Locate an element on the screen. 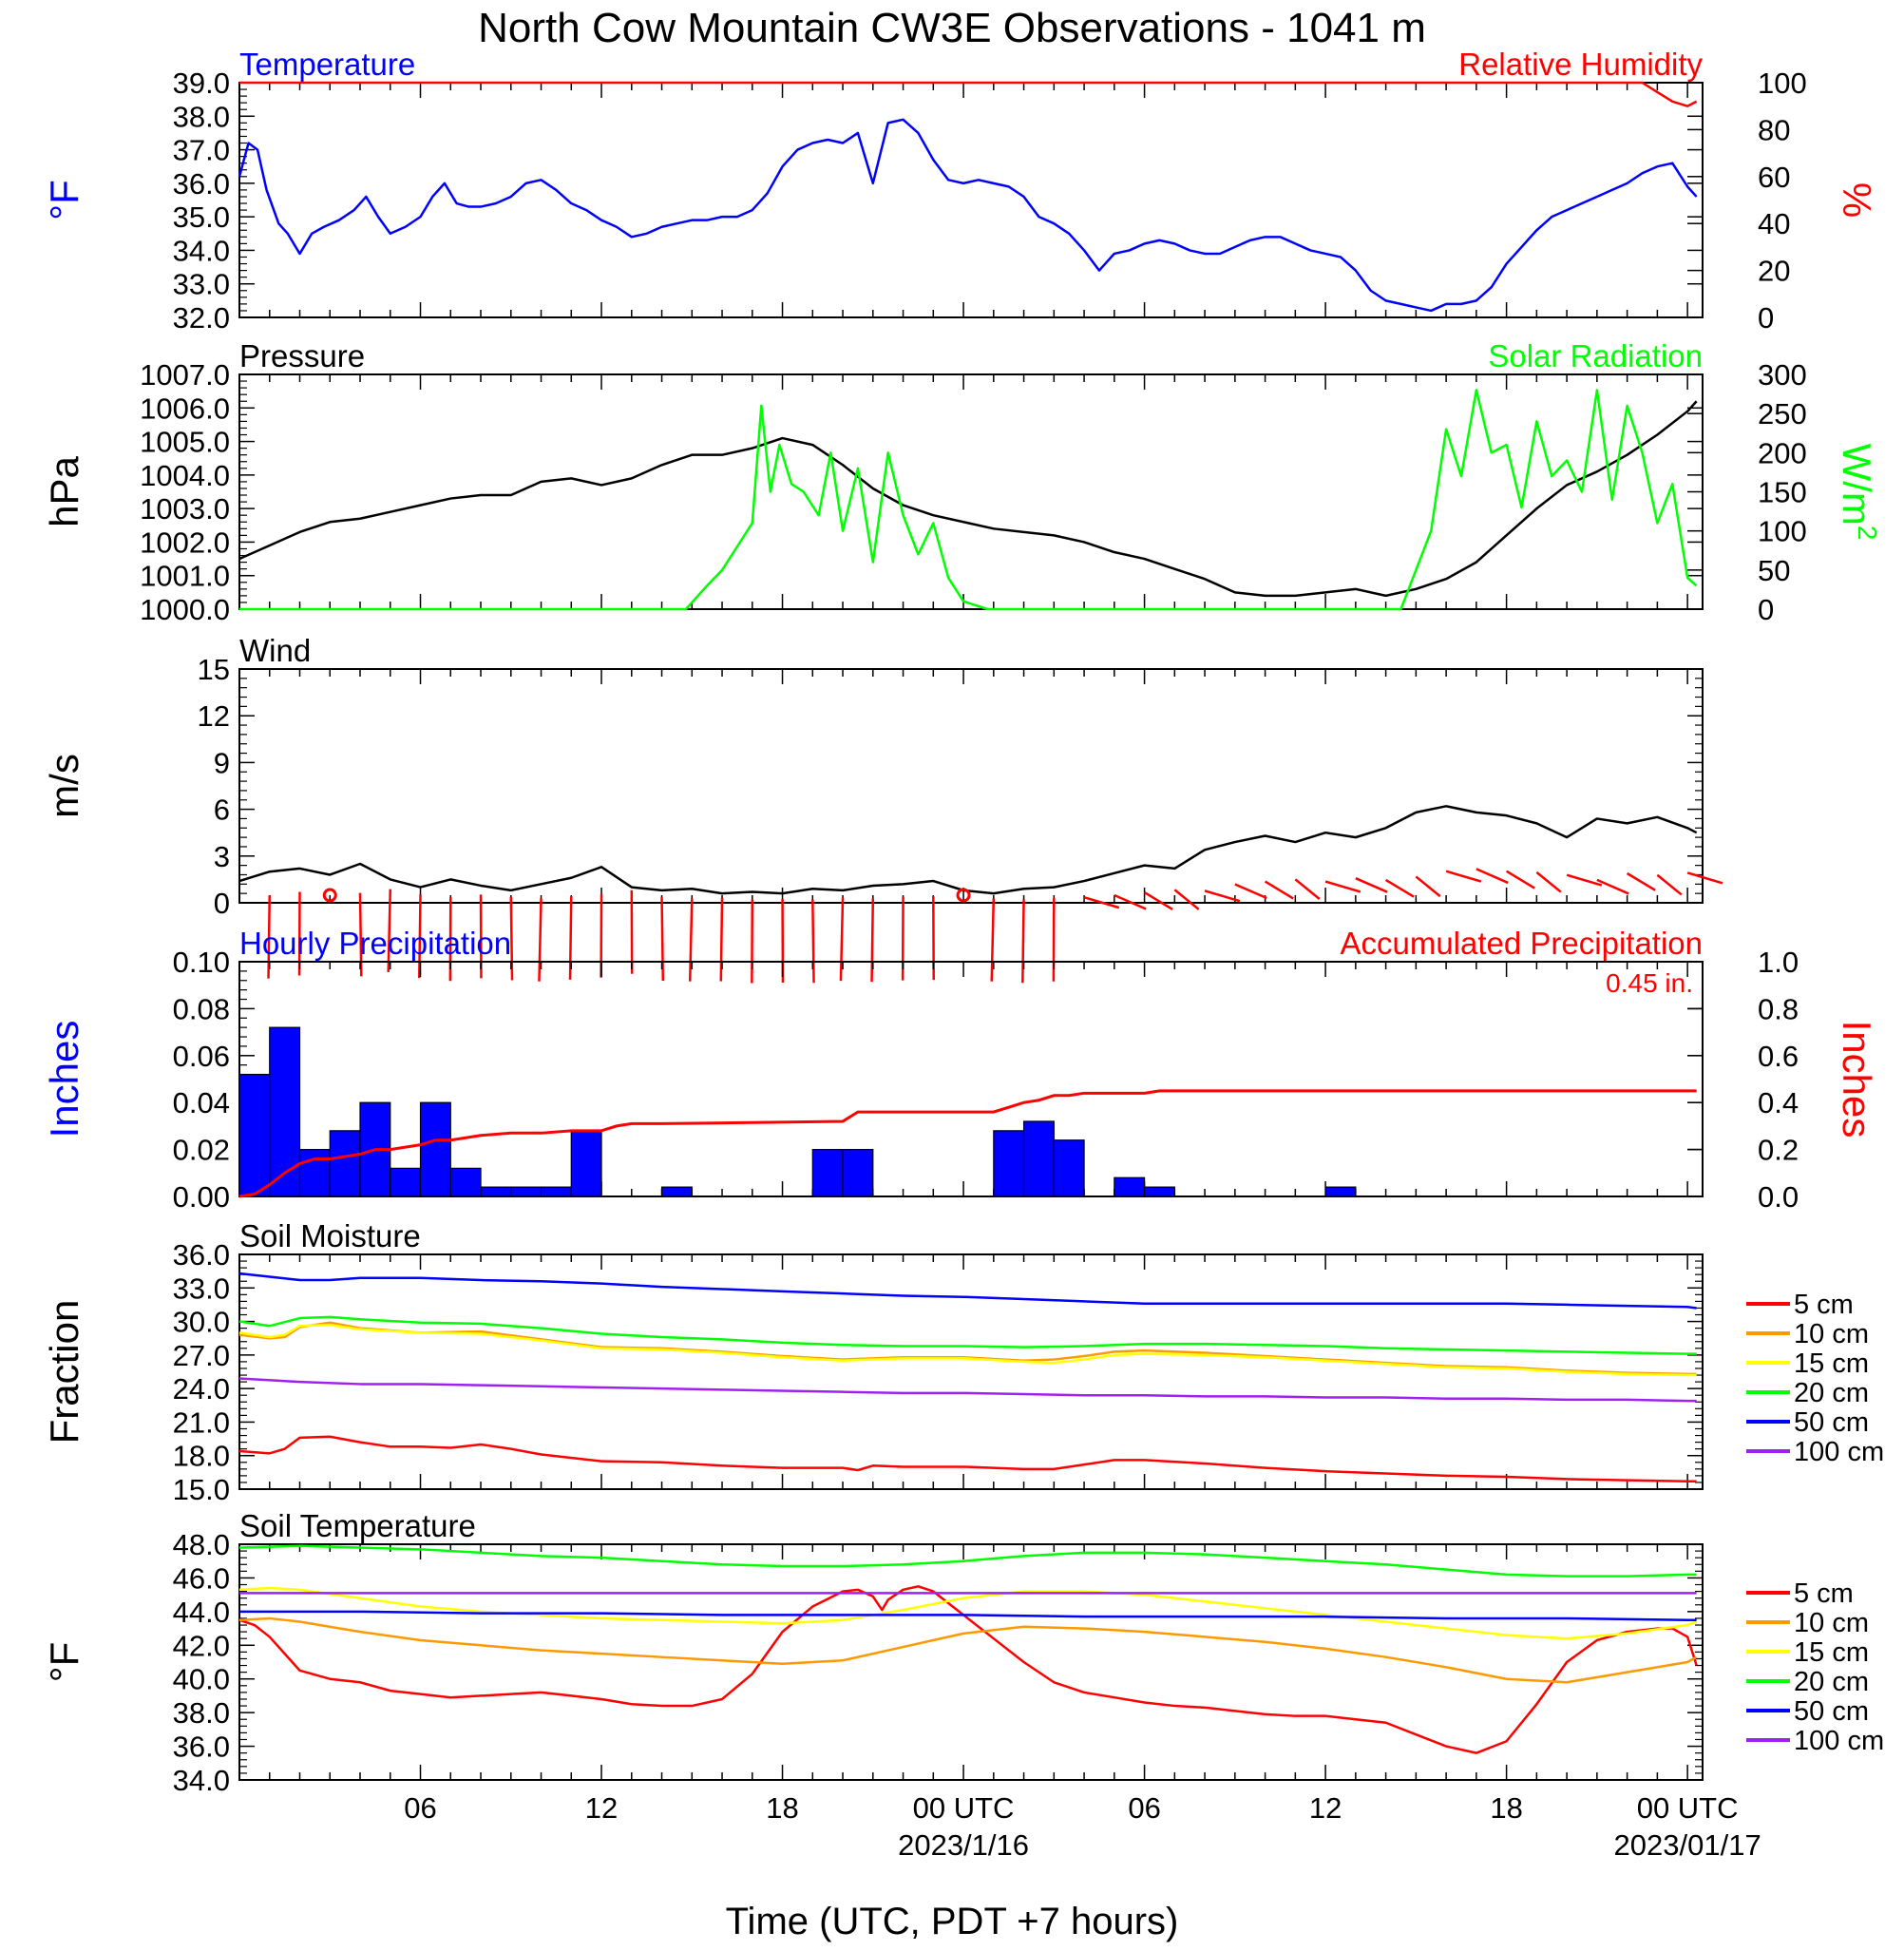 The width and height of the screenshot is (1904, 1951). panel-title-left: Soil Temperature is located at coordinates (357, 1525).